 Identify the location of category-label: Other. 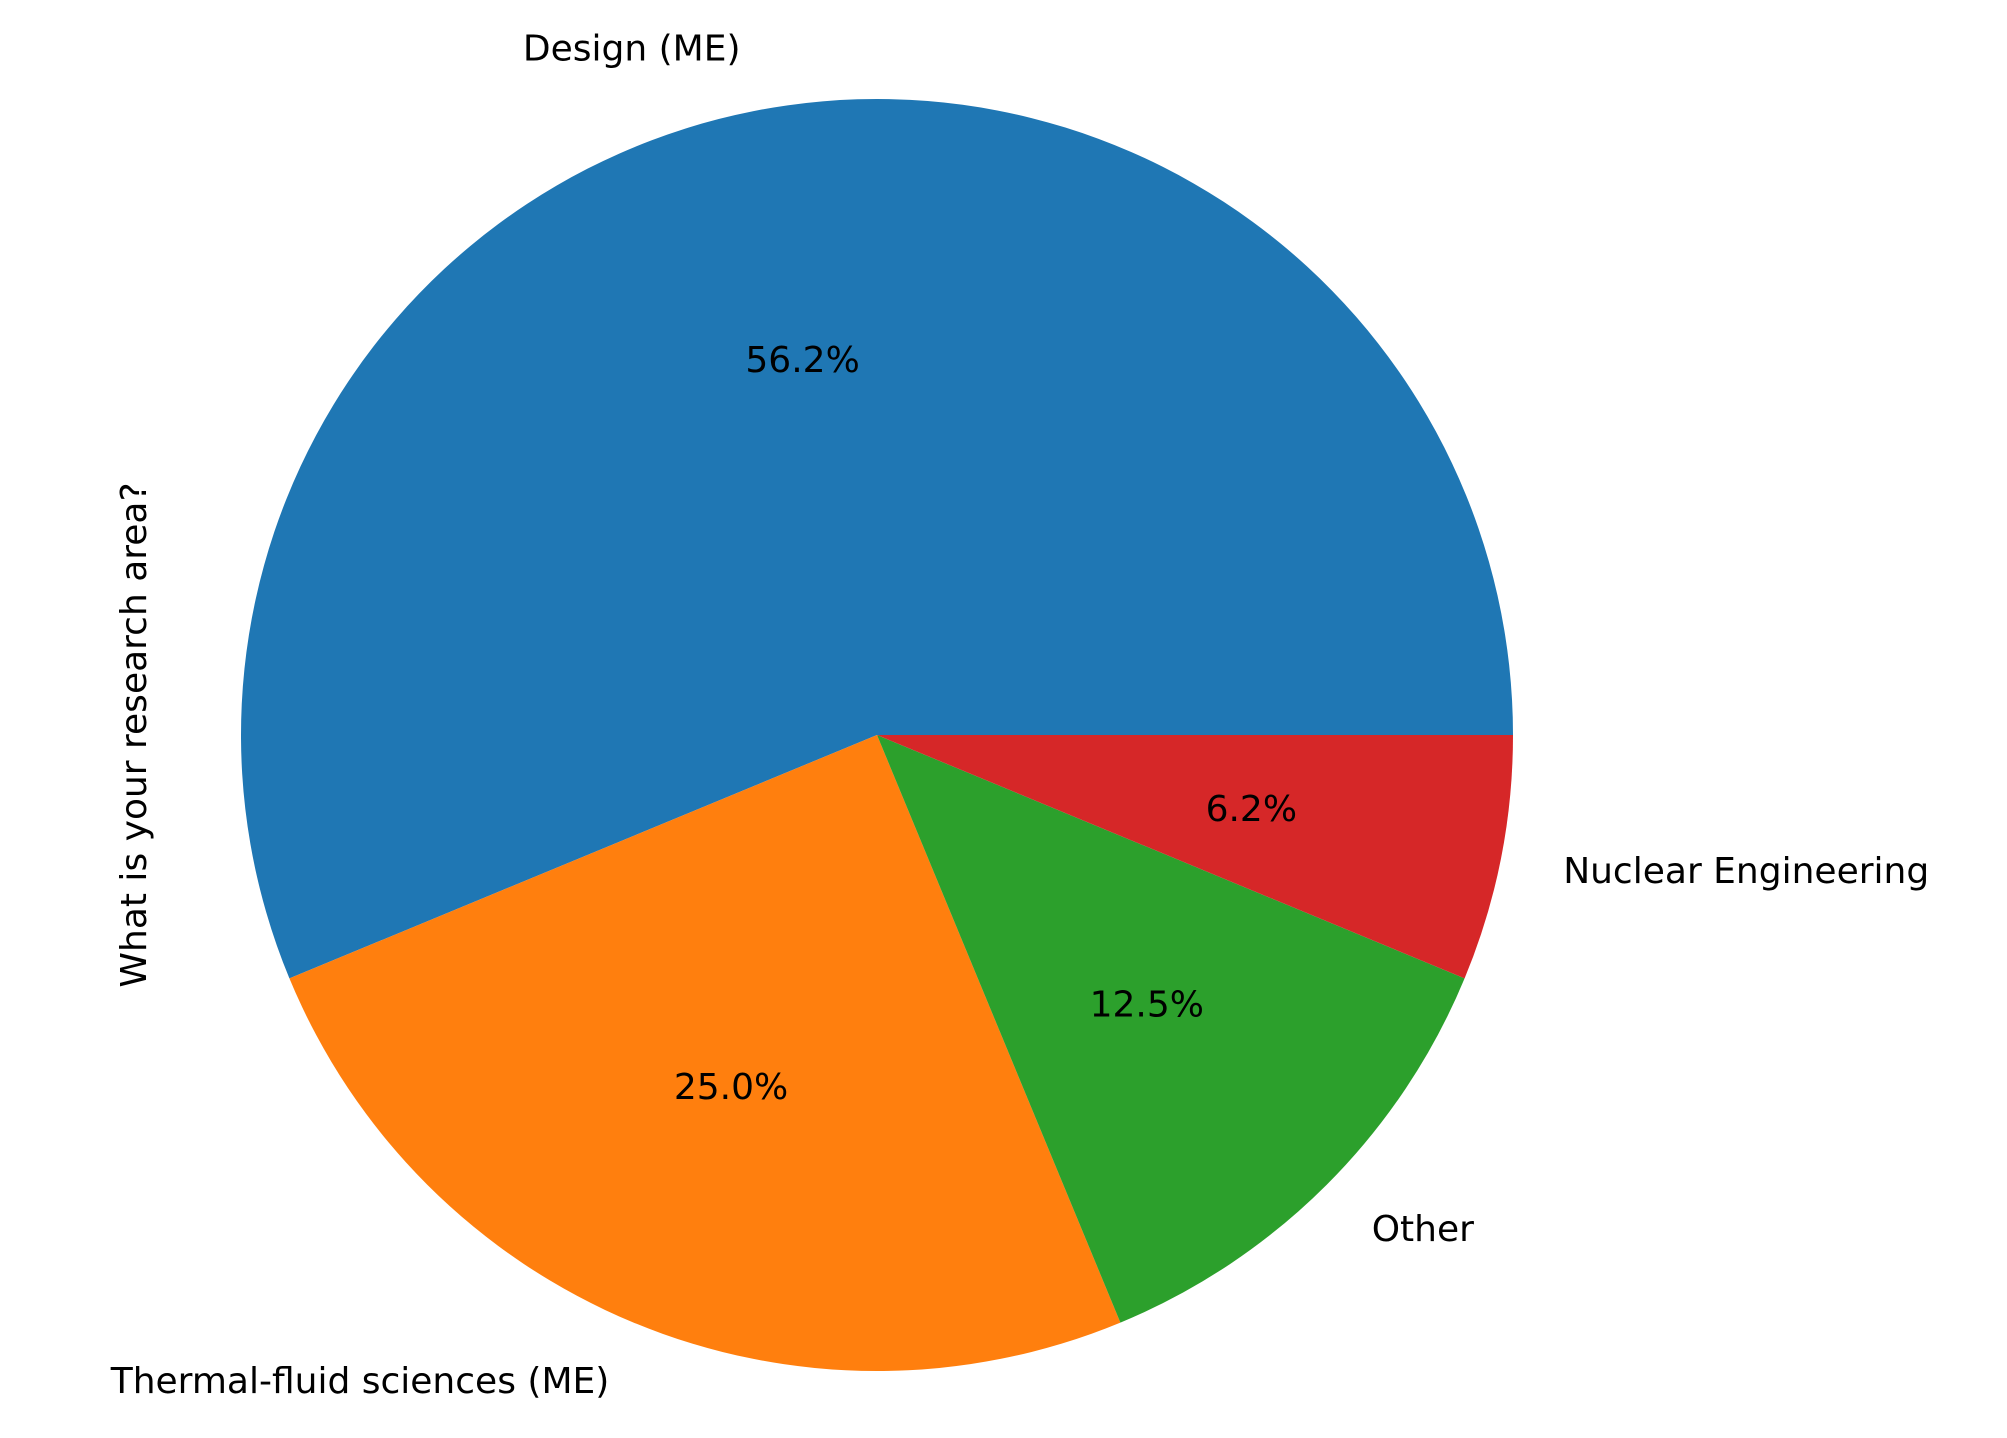
(1423, 1229).